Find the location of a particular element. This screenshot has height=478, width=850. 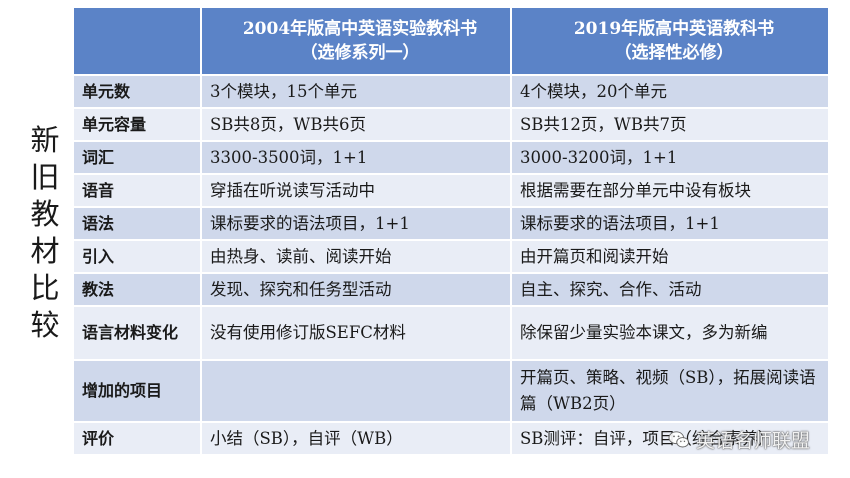

table-row: 单元容量 SB共8页，WB共6页 SB共12页，WB共7页 is located at coordinates (451, 124).